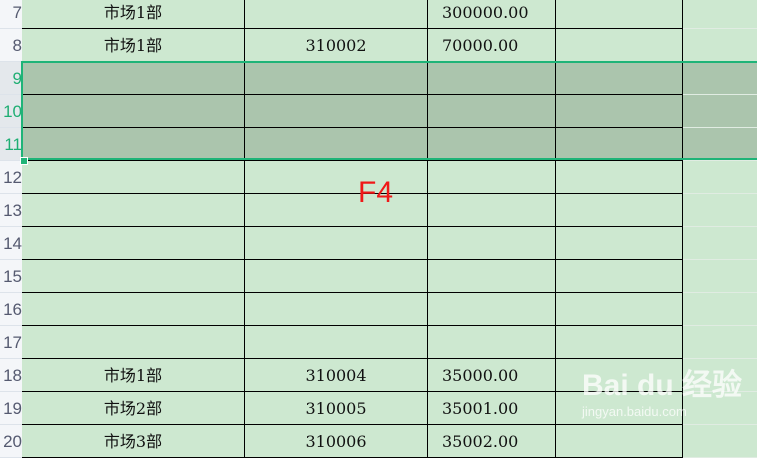 The height and width of the screenshot is (458, 757). I want to click on row-header: 15, so click(11, 276).